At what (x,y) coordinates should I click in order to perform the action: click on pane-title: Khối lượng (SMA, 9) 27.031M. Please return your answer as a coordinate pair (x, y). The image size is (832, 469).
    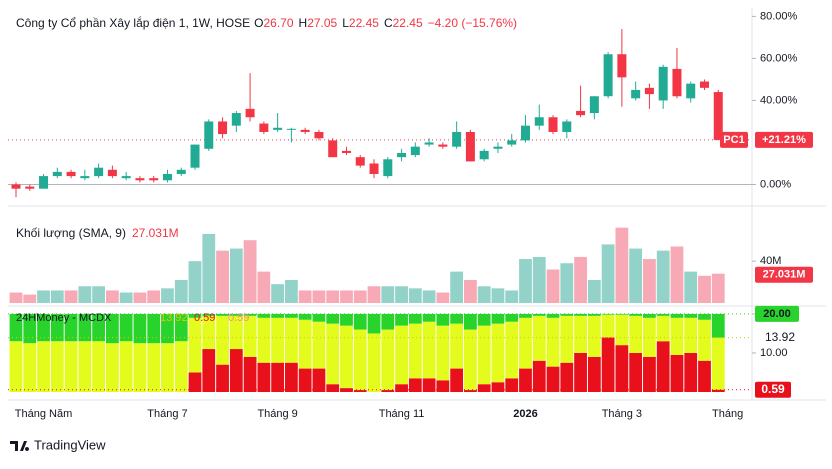
    Looking at the image, I should click on (97, 233).